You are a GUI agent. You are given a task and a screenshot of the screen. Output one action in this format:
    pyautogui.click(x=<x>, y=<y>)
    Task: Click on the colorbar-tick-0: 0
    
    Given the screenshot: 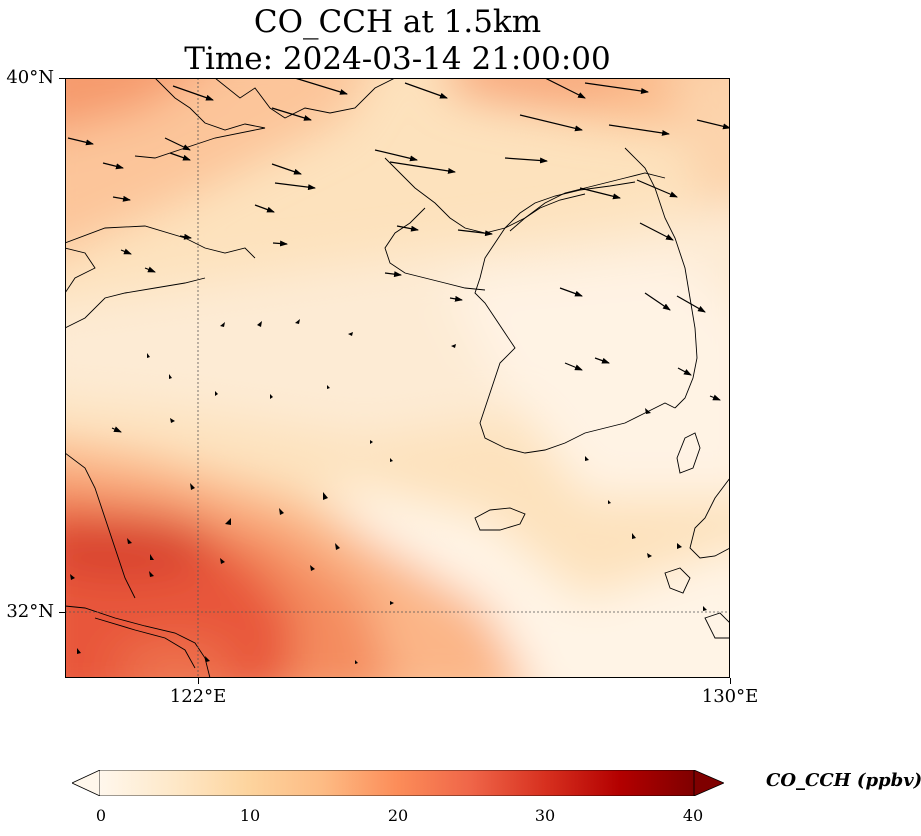 What is the action you would take?
    pyautogui.click(x=101, y=815)
    